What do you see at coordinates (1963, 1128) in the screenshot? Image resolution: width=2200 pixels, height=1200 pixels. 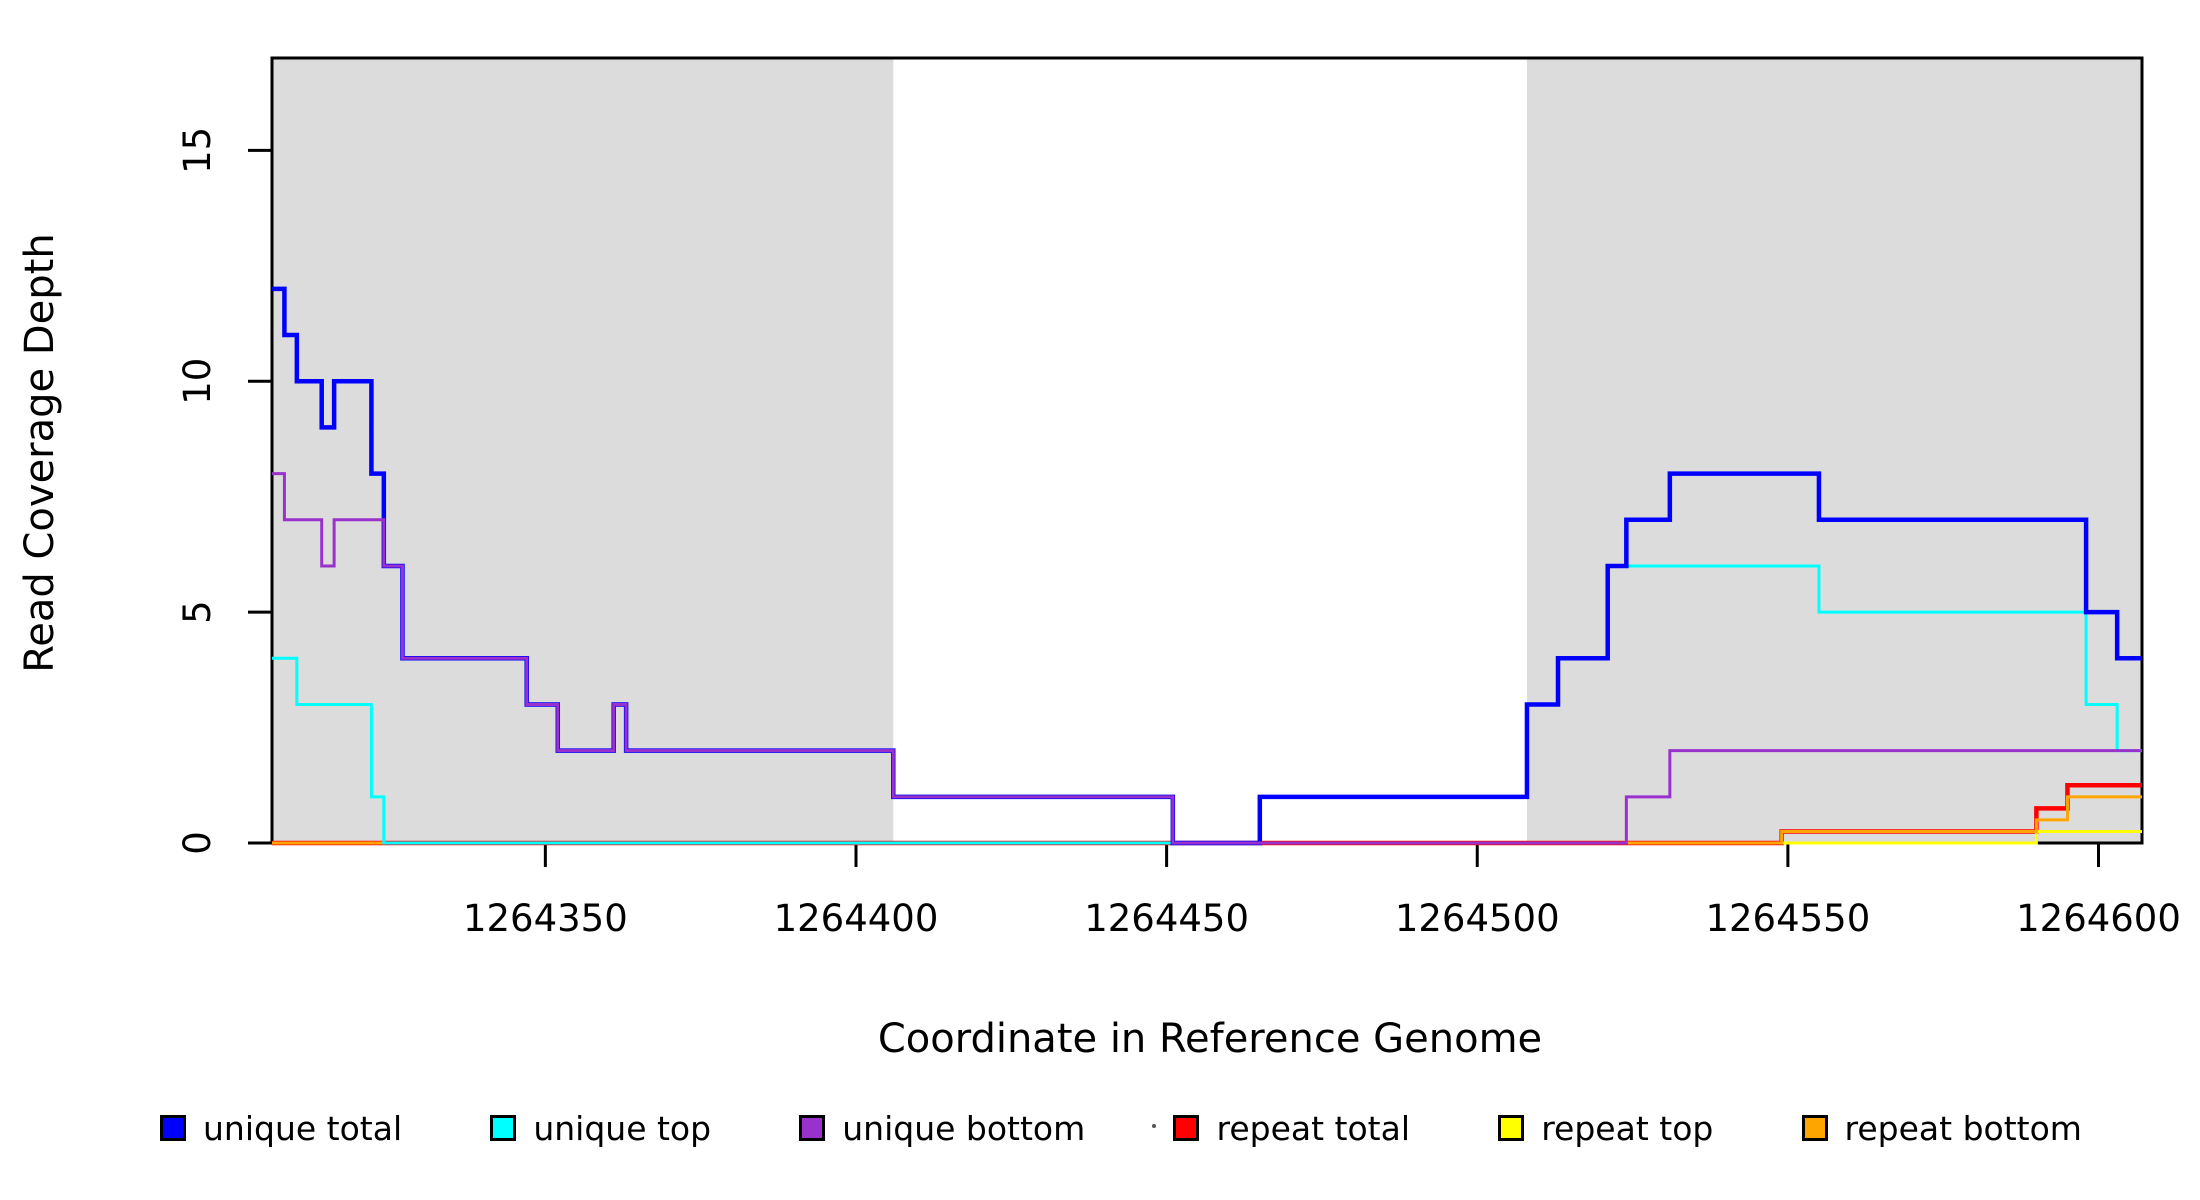 I see `legend-label: repeat bottom` at bounding box center [1963, 1128].